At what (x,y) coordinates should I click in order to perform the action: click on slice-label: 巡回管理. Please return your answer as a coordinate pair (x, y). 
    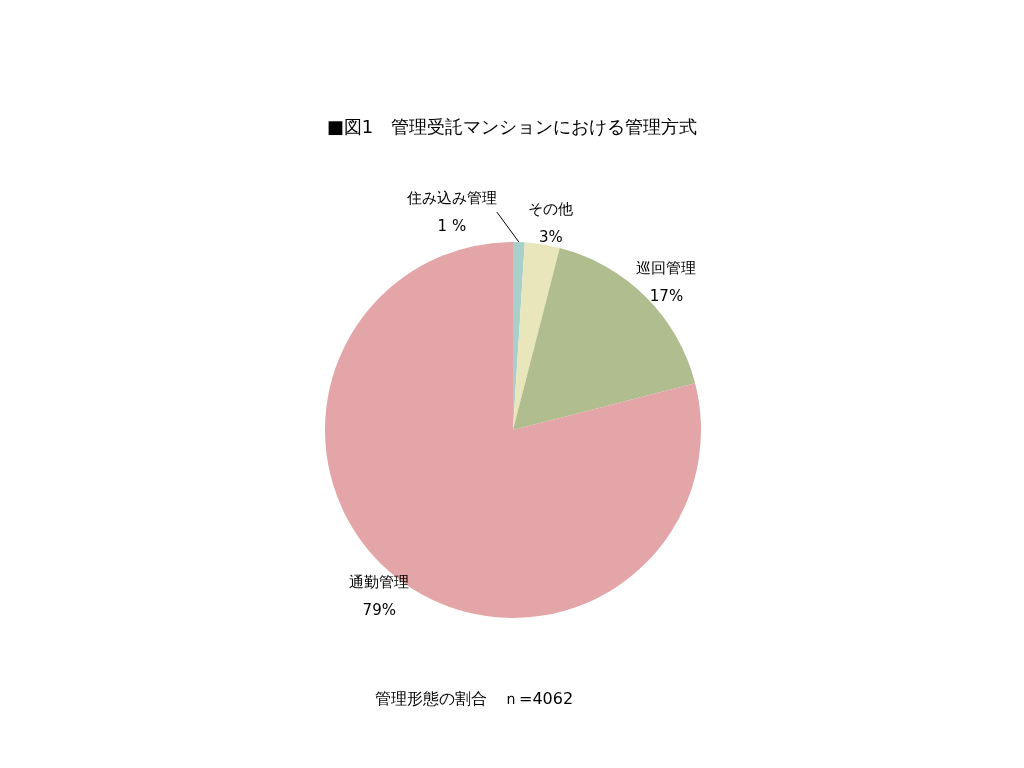
    Looking at the image, I should click on (666, 267).